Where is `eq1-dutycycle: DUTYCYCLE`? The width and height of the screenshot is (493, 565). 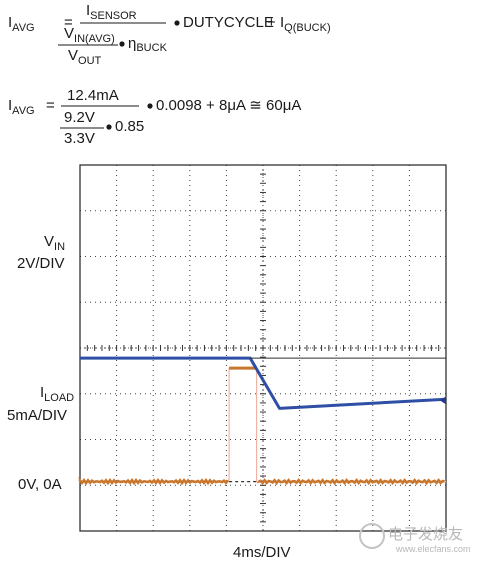 eq1-dutycycle: DUTYCYCLE is located at coordinates (228, 22).